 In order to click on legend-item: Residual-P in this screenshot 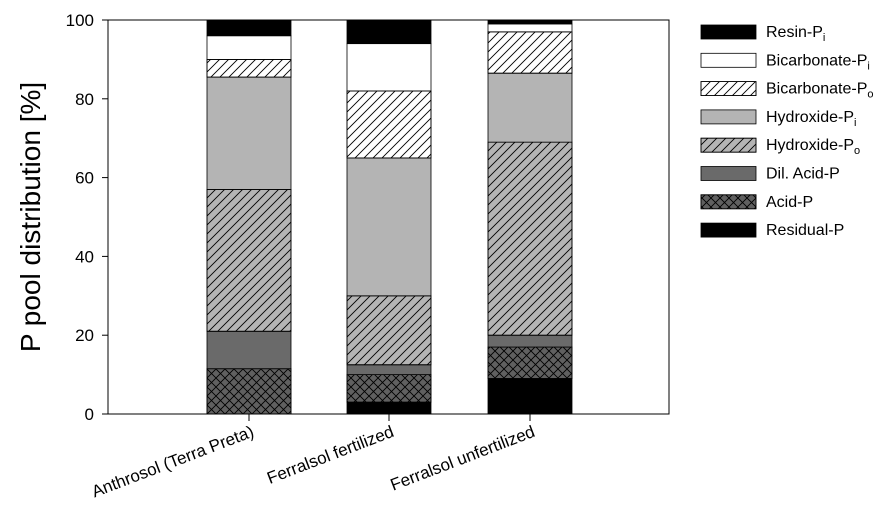, I will do `click(772, 230)`.